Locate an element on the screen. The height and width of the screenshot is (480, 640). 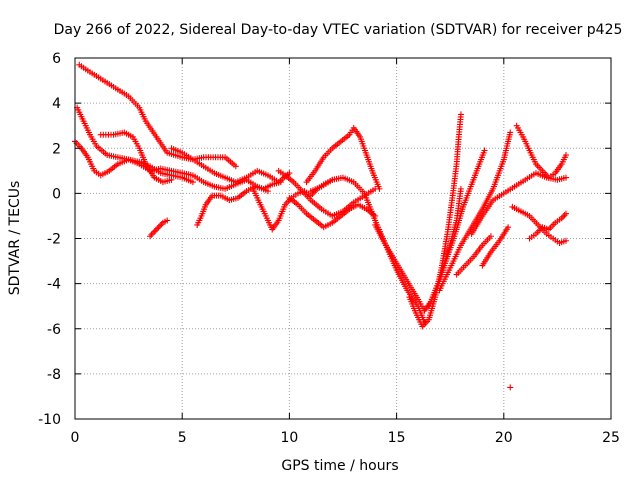
x-tick-label: 15 is located at coordinates (397, 438).